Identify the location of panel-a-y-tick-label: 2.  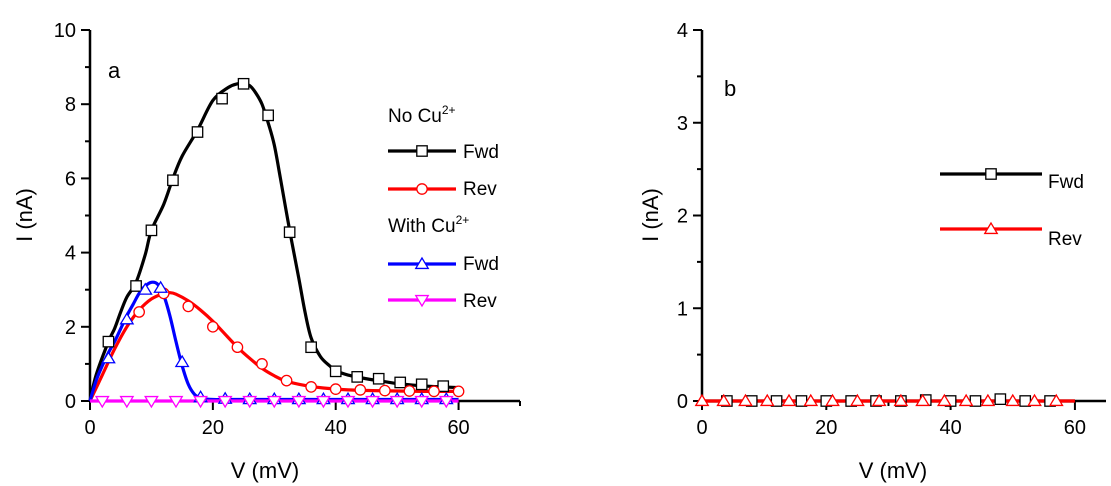
(70, 328).